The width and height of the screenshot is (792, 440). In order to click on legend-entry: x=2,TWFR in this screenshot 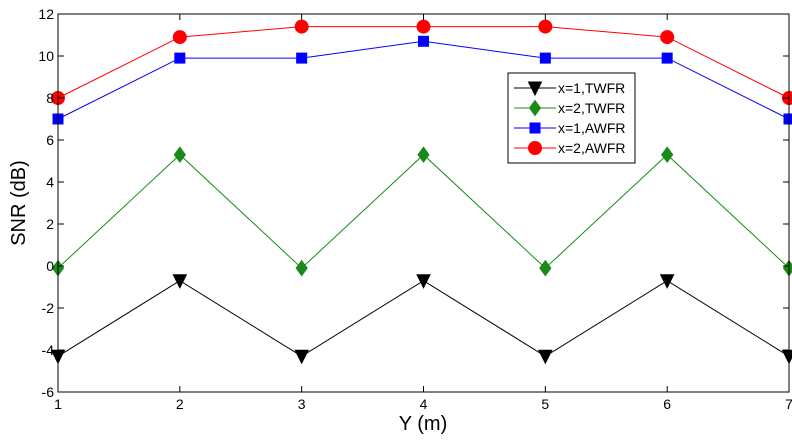, I will do `click(569, 108)`.